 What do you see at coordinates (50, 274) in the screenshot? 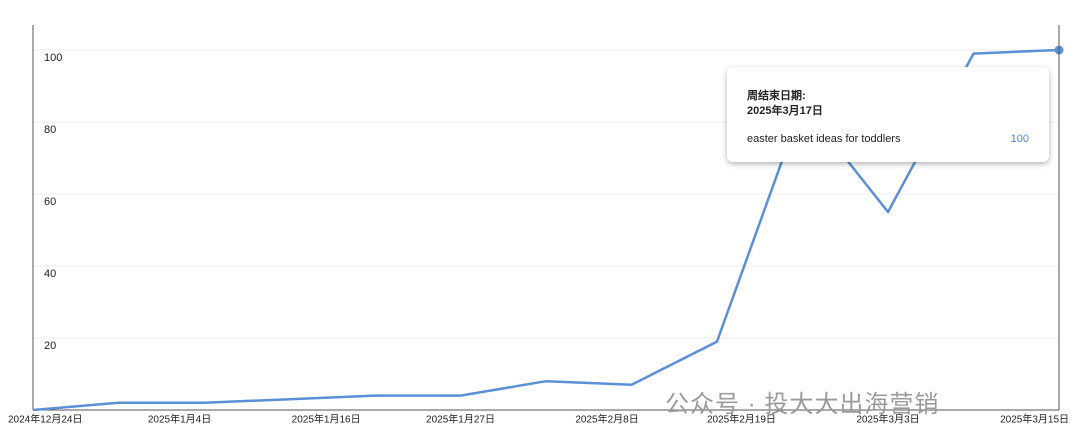
I see `y-tick-label: 40` at bounding box center [50, 274].